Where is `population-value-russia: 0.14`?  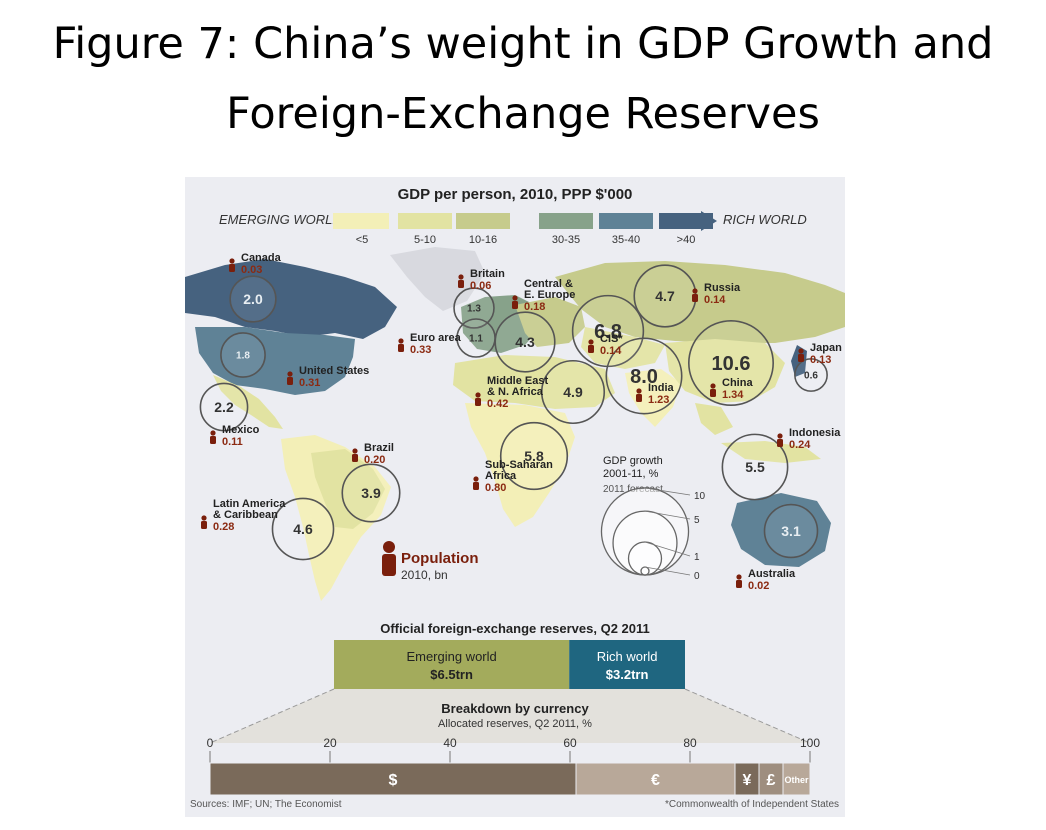 population-value-russia: 0.14 is located at coordinates (715, 300).